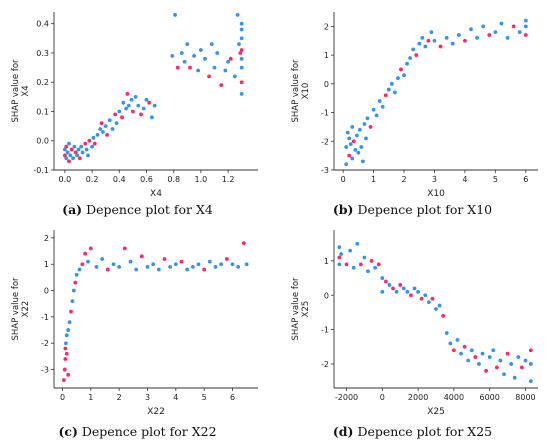  Describe the element at coordinates (67, 431) in the screenshot. I see `caption-c-letter: (c)` at that location.